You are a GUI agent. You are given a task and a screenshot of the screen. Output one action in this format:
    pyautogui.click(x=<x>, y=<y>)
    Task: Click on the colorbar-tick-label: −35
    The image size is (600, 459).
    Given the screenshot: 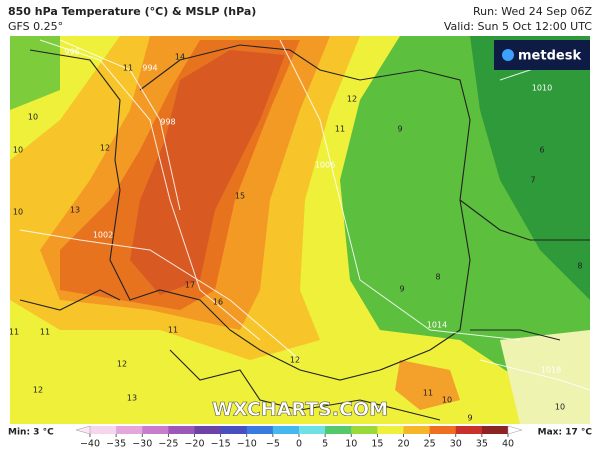 What is the action you would take?
    pyautogui.click(x=116, y=444)
    